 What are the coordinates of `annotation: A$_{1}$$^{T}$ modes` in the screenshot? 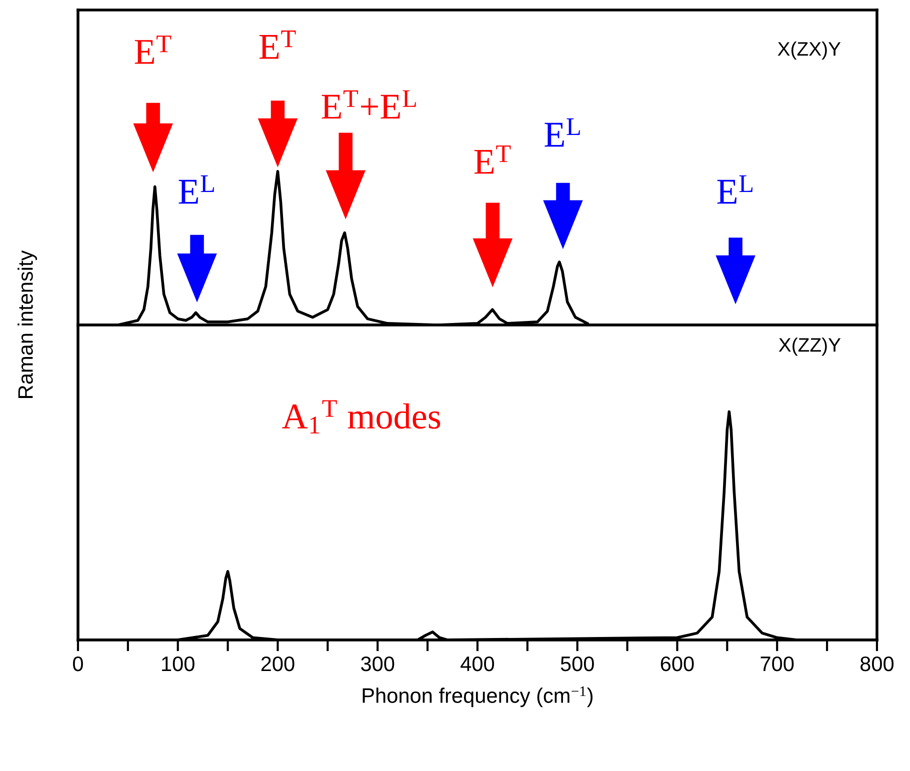 It's located at (361, 417).